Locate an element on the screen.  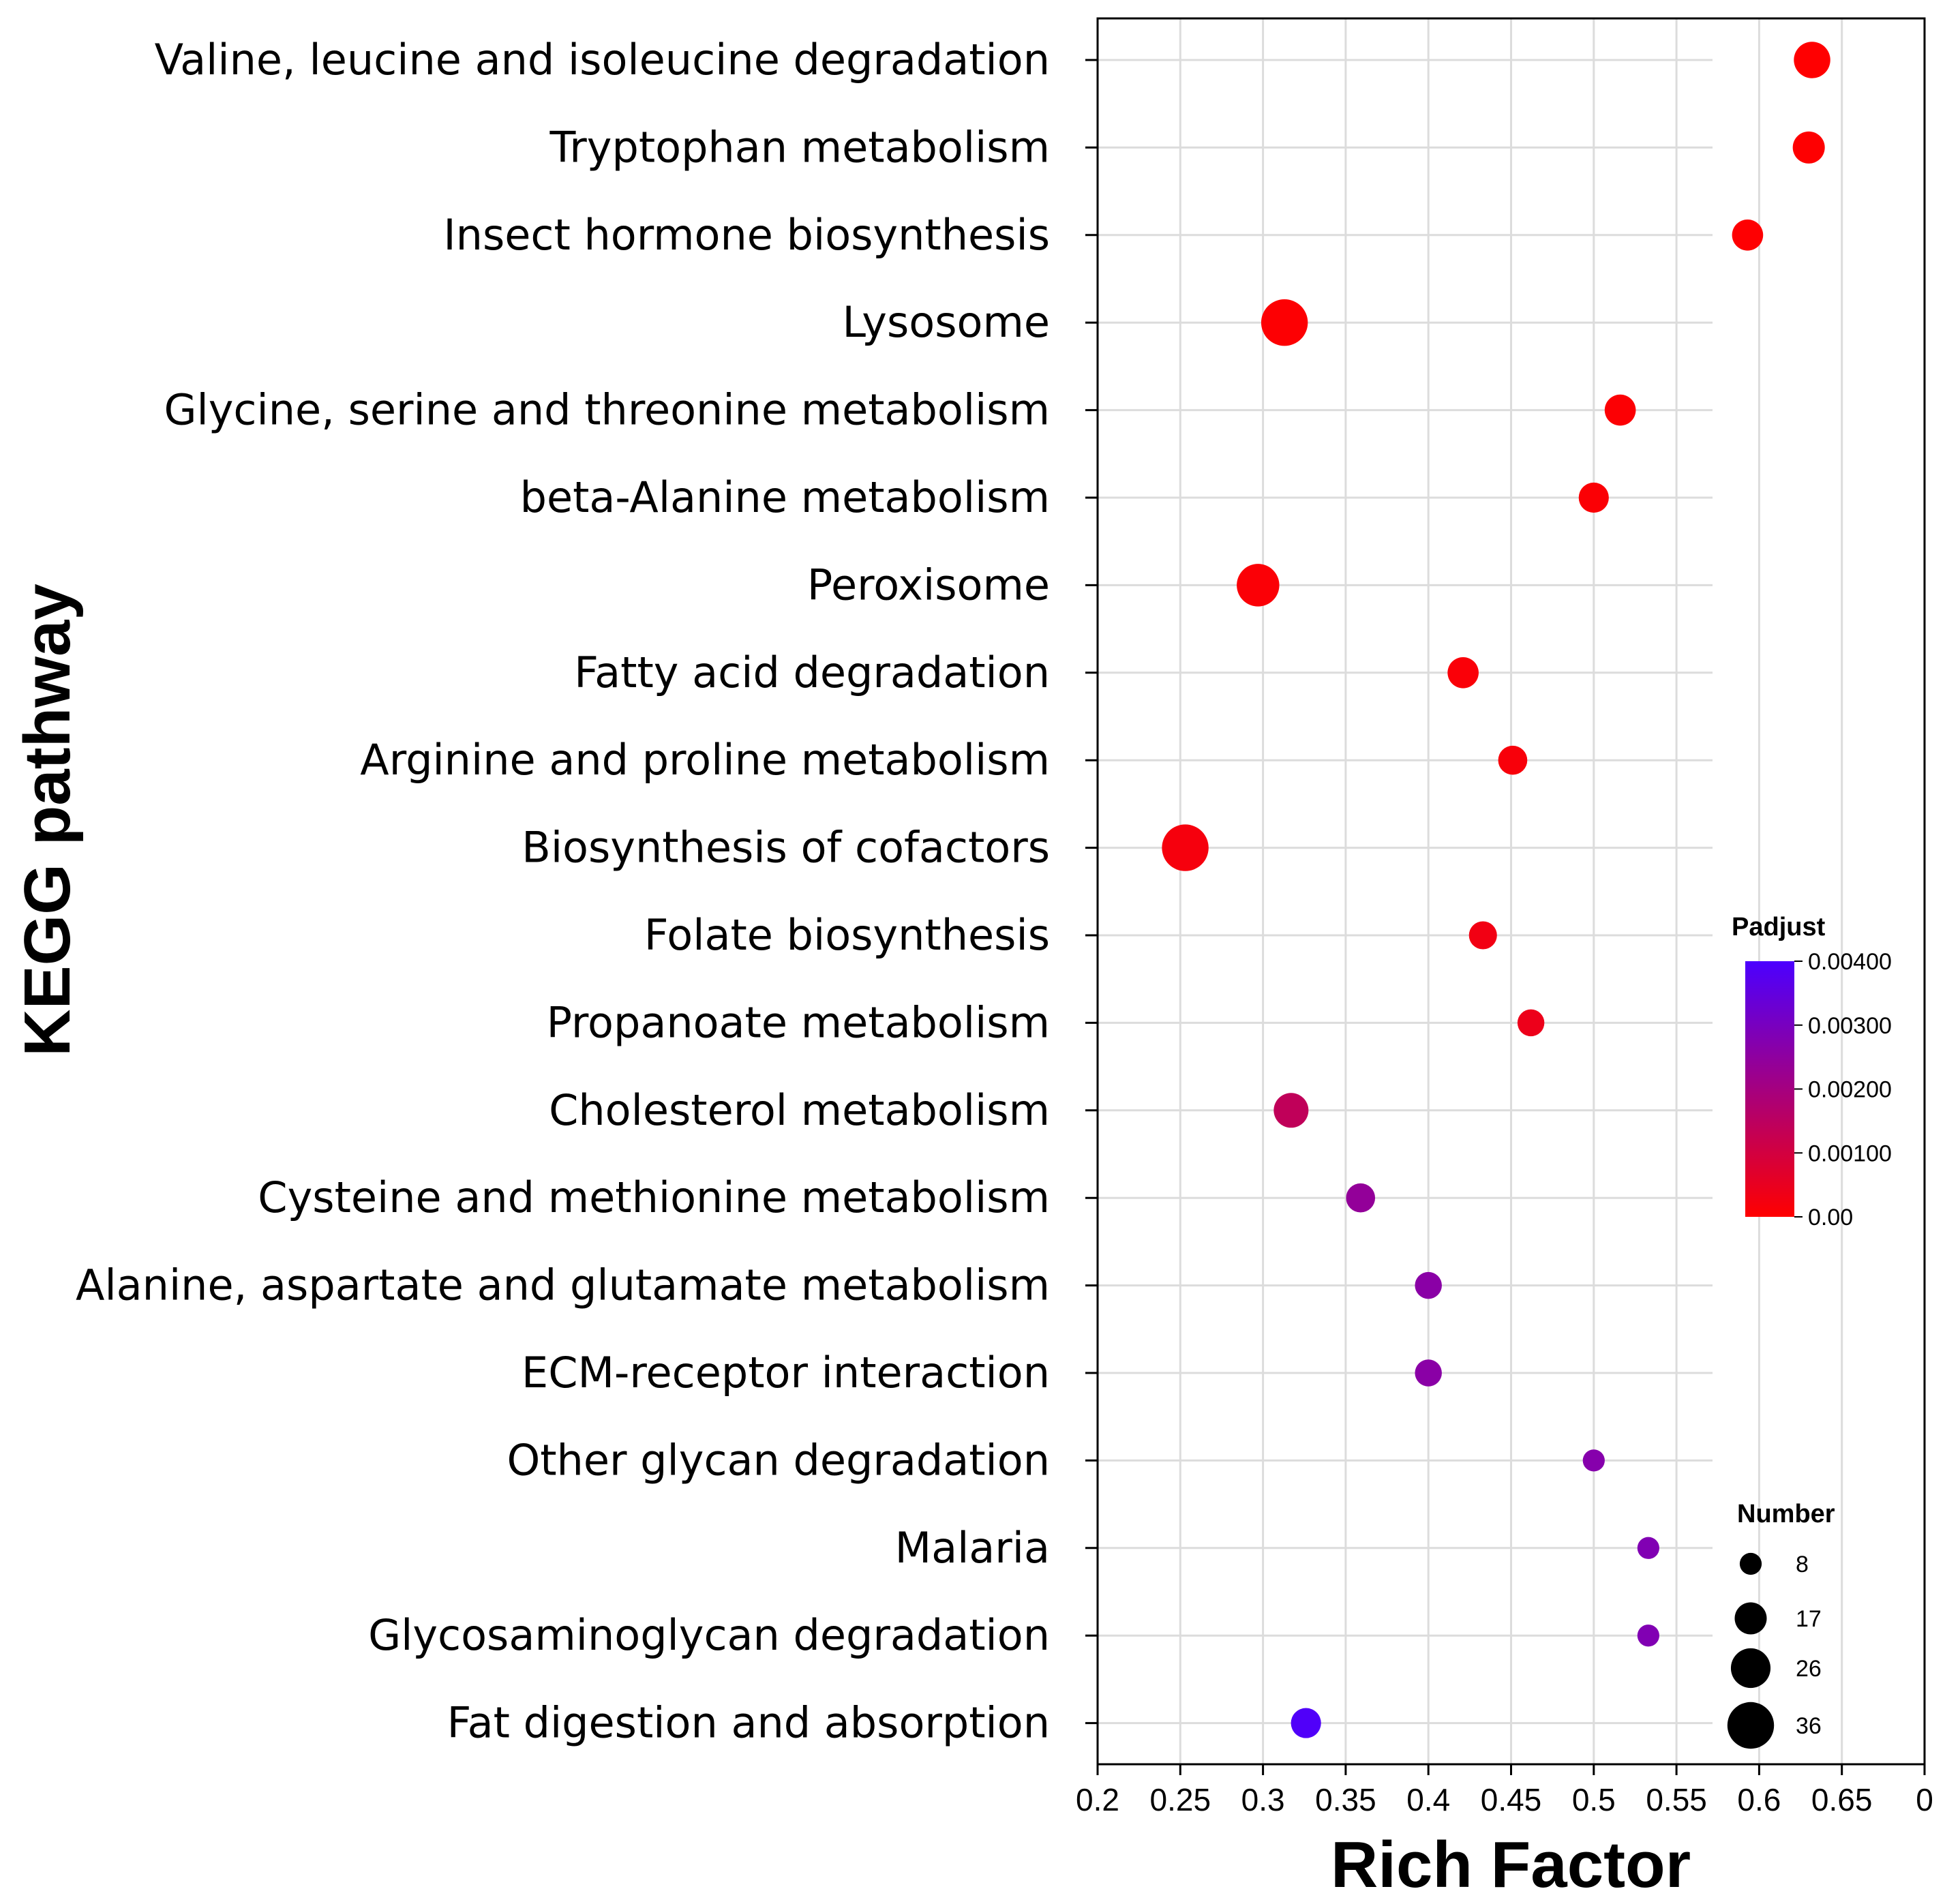
y-tick-label: Cysteine and methionine metabolism is located at coordinates (654, 1197).